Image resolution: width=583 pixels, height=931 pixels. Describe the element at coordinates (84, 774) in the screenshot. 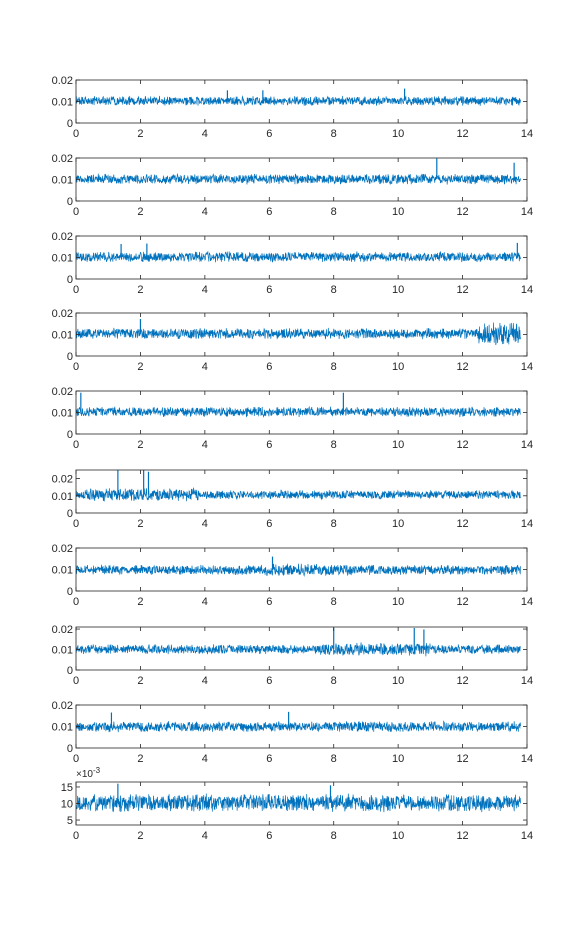

I see `y-exponent-base: ×10` at that location.